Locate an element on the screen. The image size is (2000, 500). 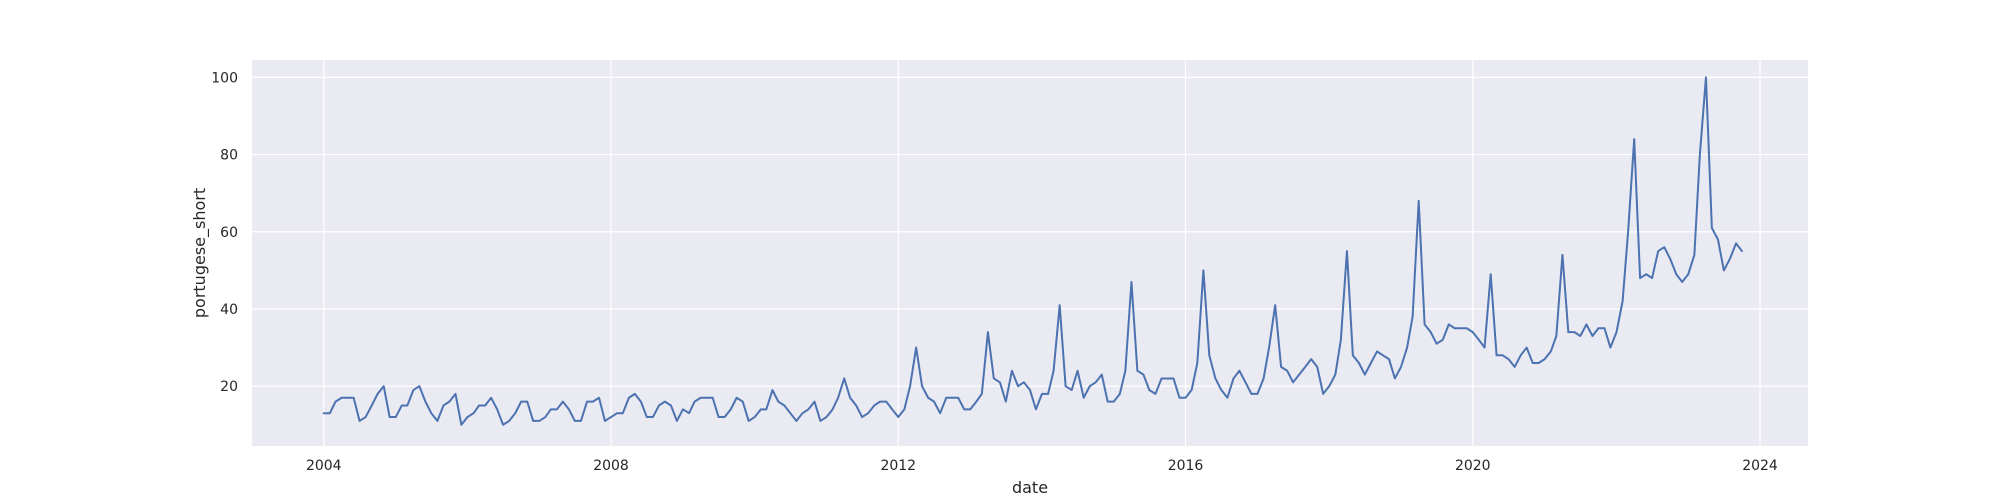
x-tick-label: 2008 is located at coordinates (611, 466).